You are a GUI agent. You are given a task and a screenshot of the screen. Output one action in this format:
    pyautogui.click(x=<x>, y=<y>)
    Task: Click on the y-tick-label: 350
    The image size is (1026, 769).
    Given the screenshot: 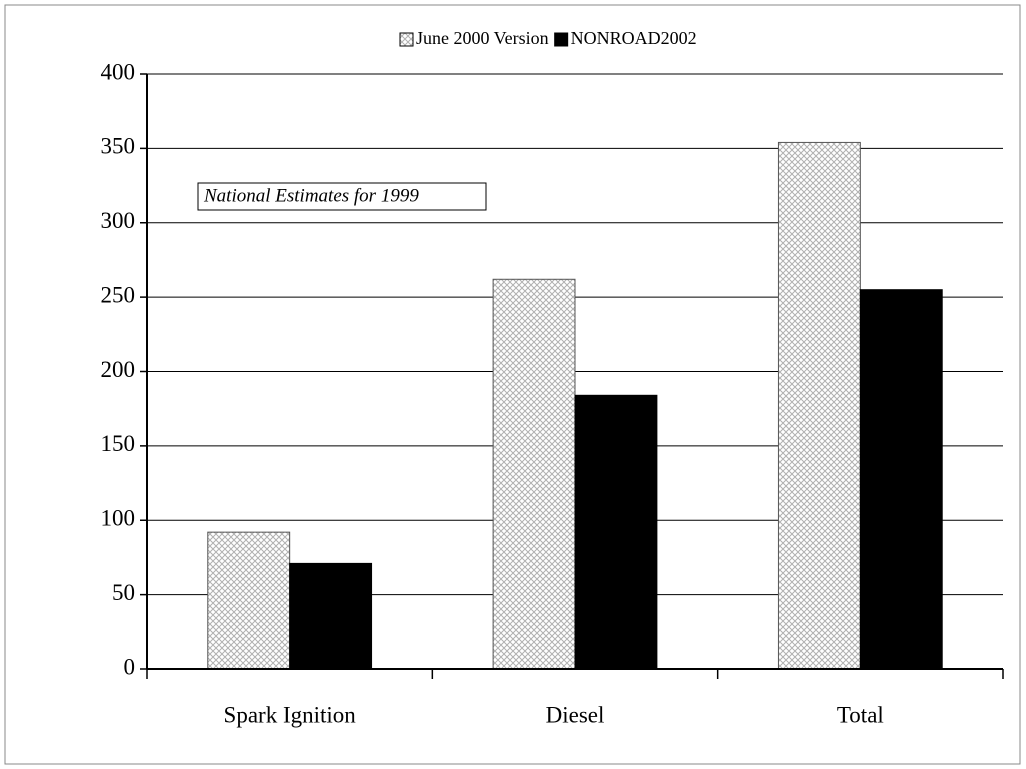 What is the action you would take?
    pyautogui.click(x=118, y=146)
    